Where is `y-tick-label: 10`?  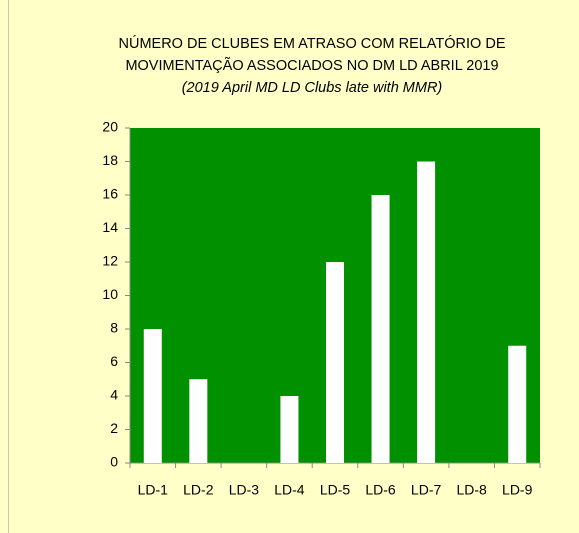 y-tick-label: 10 is located at coordinates (110, 294).